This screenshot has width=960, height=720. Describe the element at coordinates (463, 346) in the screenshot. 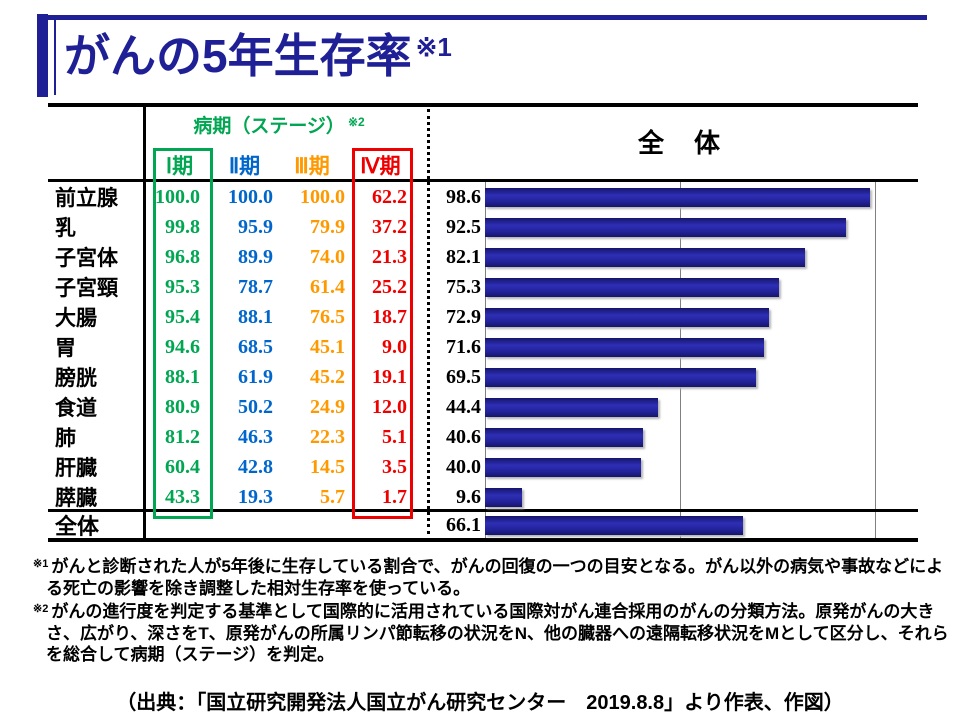

I see `overall-value: 71.6` at that location.